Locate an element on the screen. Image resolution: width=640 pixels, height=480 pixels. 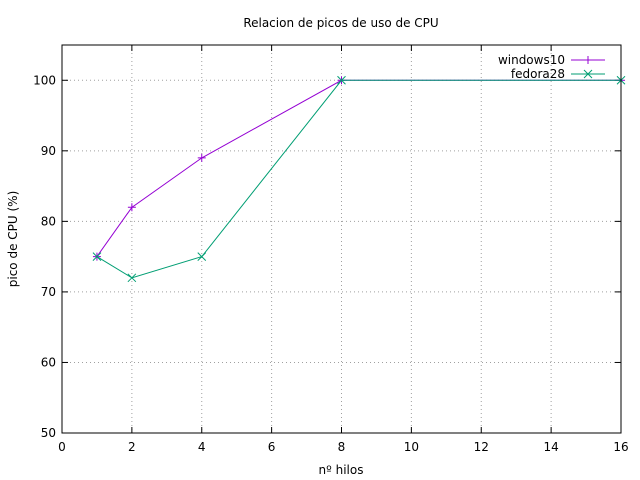
x-tick-label: 10 is located at coordinates (411, 447).